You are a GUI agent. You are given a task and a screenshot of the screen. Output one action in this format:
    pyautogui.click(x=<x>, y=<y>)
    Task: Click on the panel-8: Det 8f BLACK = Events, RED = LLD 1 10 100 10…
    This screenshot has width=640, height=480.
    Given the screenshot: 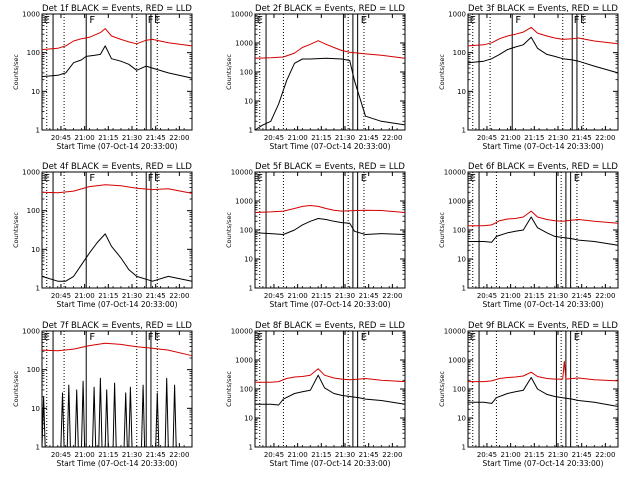 What is the action you would take?
    pyautogui.click(x=315, y=394)
    